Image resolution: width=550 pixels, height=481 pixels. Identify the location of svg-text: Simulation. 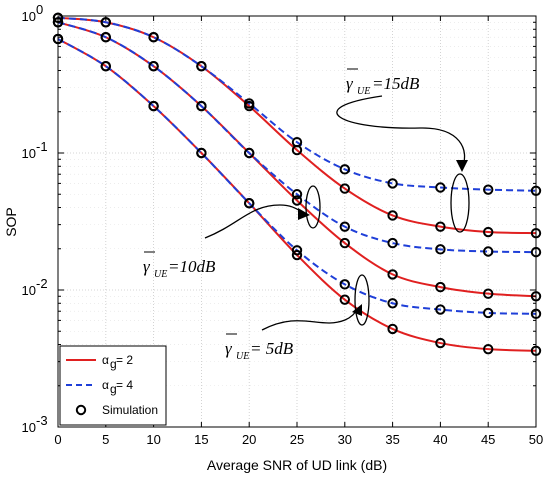
(130, 410).